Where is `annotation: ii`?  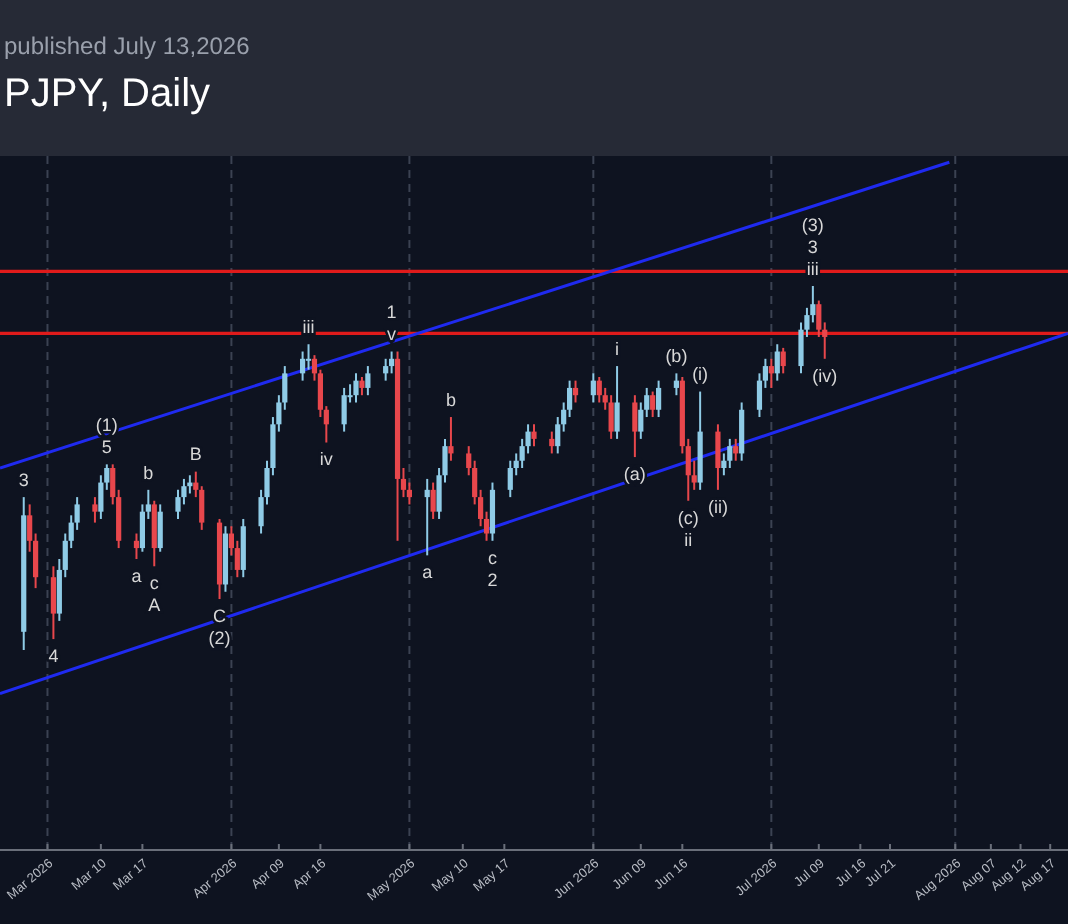 annotation: ii is located at coordinates (688, 539).